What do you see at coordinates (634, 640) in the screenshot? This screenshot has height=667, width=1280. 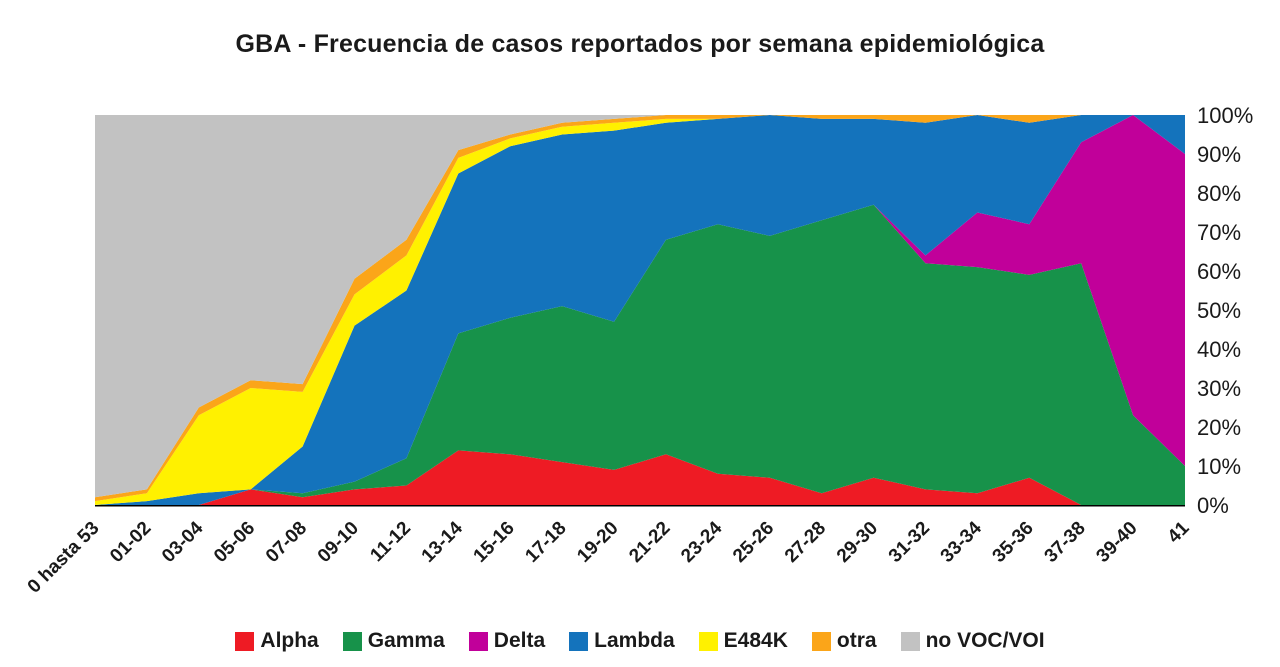 I see `legend-label: Lambda` at bounding box center [634, 640].